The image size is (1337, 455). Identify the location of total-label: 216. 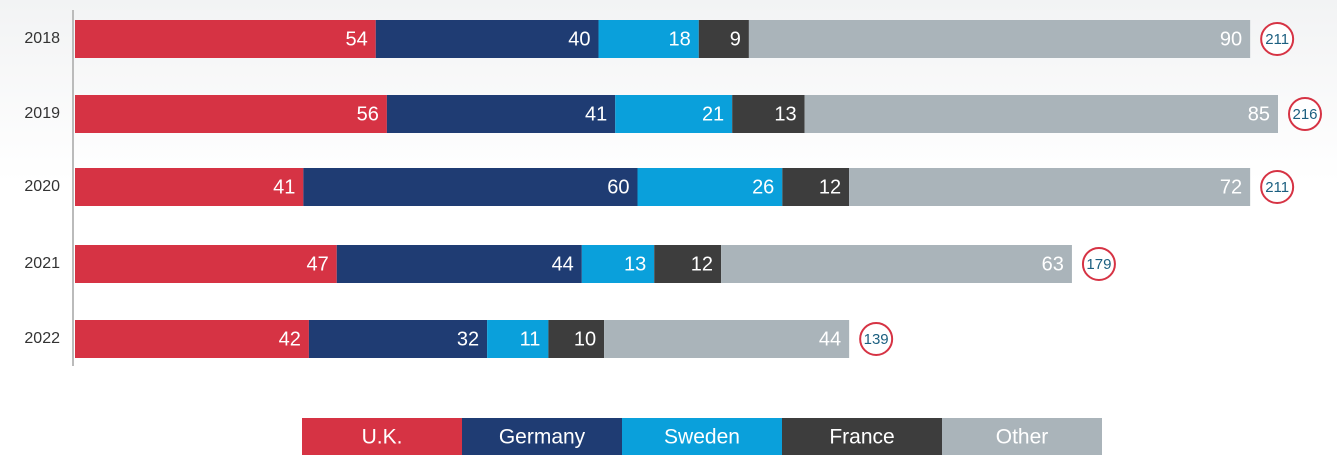
(1304, 114).